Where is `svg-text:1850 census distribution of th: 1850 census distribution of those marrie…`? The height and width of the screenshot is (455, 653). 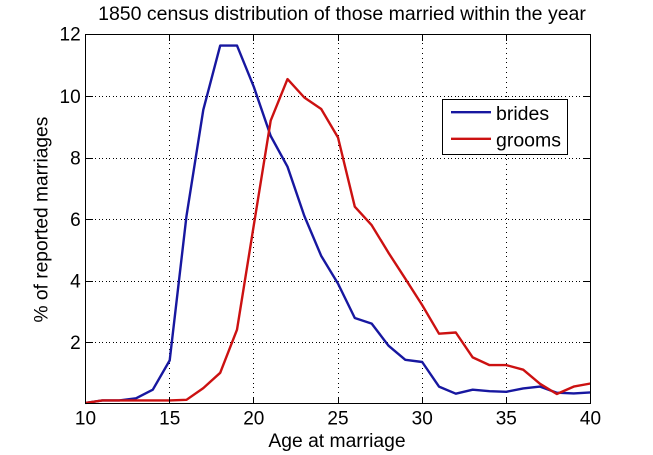
svg-text:1850 census distribution of th: 1850 census distribution of those marrie… is located at coordinates (342, 14).